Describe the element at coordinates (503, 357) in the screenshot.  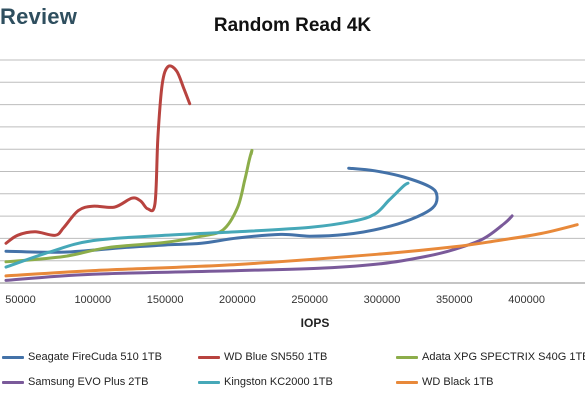
I see `legend-label: Adata XPG SPECTRIX S40G 1TB` at that location.